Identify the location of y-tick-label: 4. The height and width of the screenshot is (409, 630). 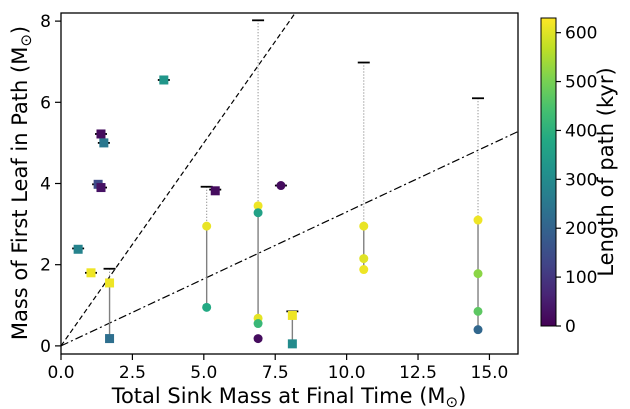
(45, 185).